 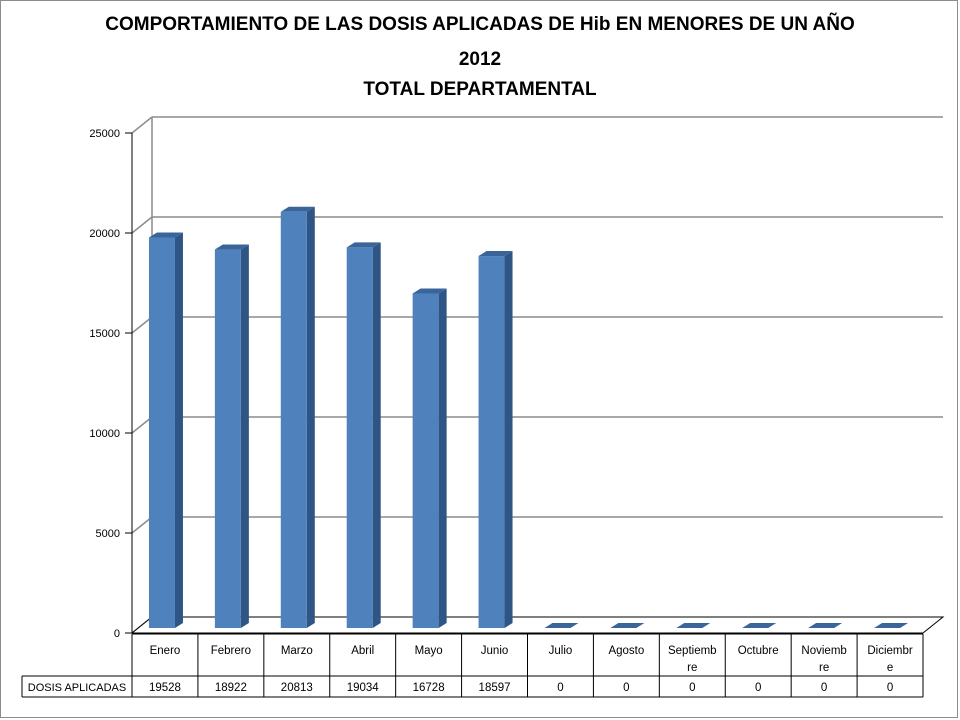 What do you see at coordinates (561, 651) in the screenshot?
I see `x-tick-label: Julio` at bounding box center [561, 651].